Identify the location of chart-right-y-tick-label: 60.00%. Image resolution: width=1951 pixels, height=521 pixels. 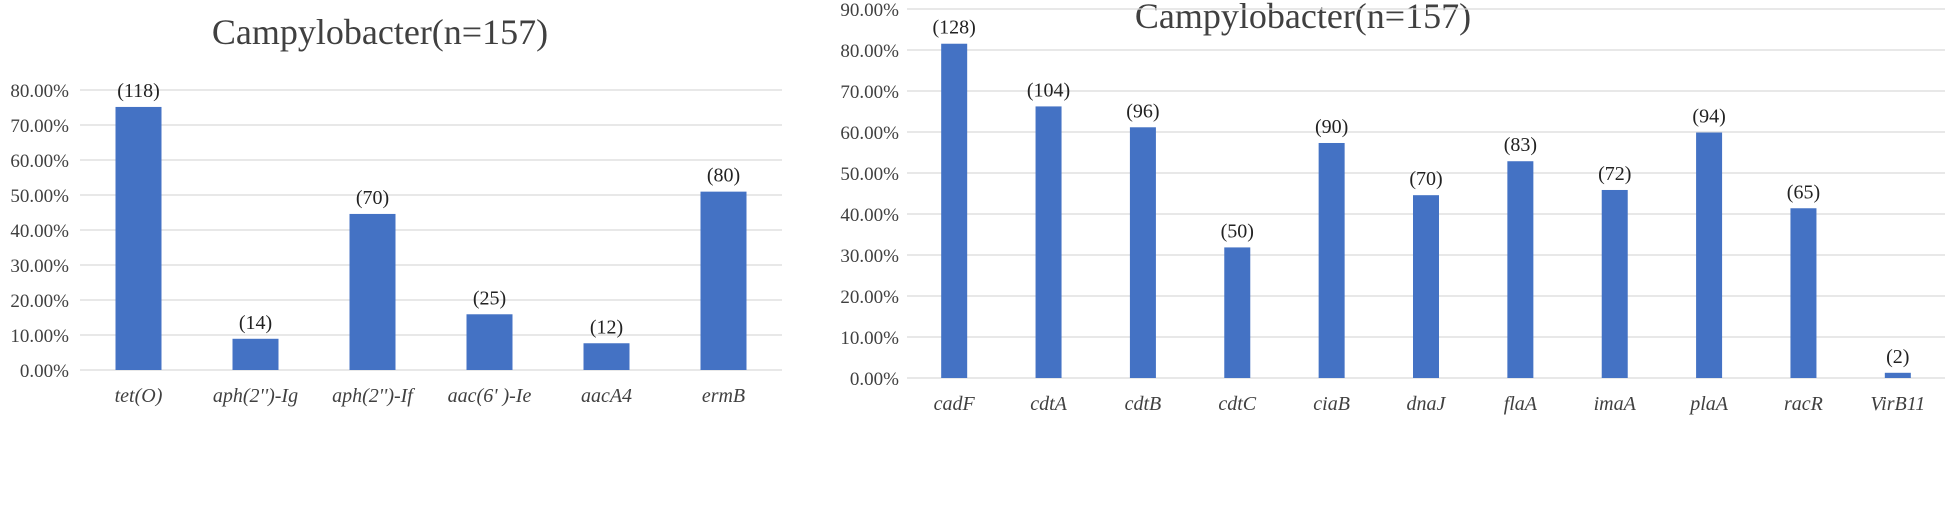
(869, 133).